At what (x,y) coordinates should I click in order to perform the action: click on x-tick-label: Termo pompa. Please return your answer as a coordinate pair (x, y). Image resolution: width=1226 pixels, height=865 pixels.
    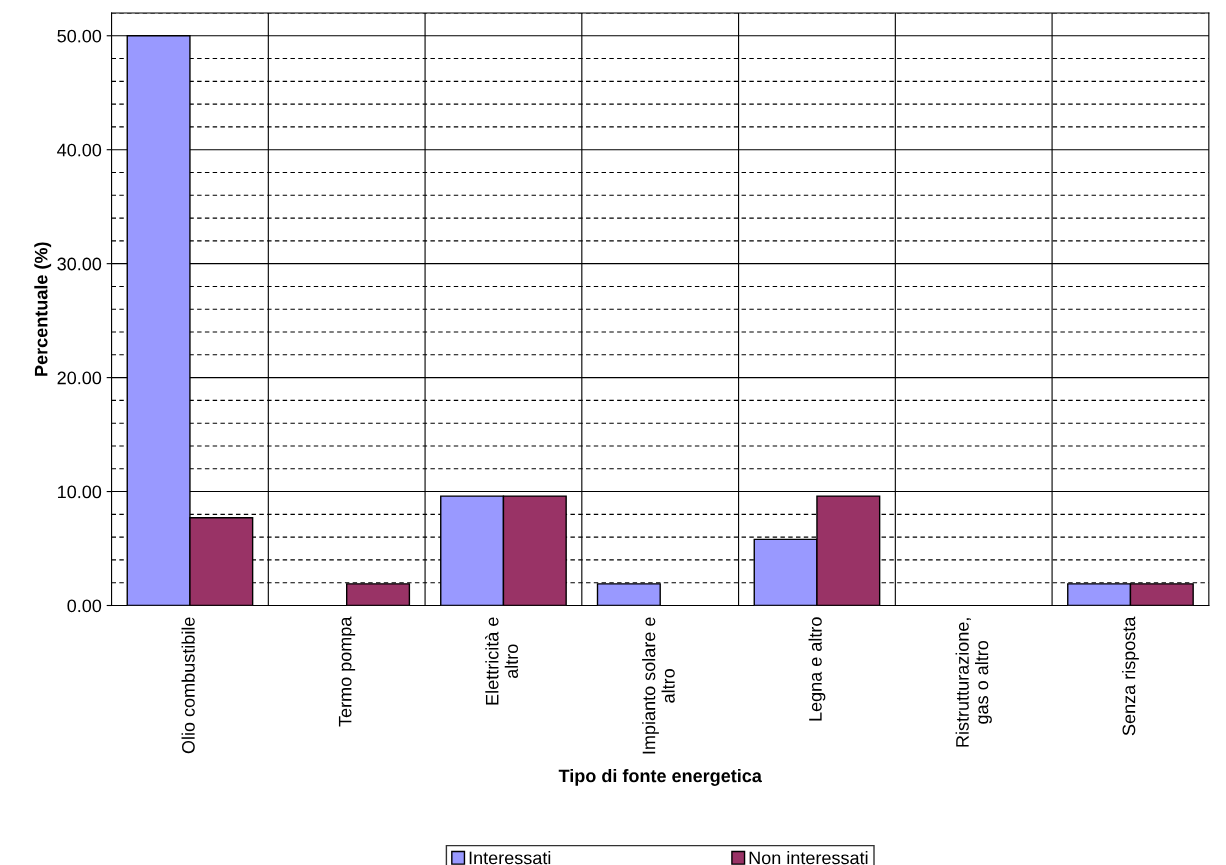
    Looking at the image, I should click on (347, 671).